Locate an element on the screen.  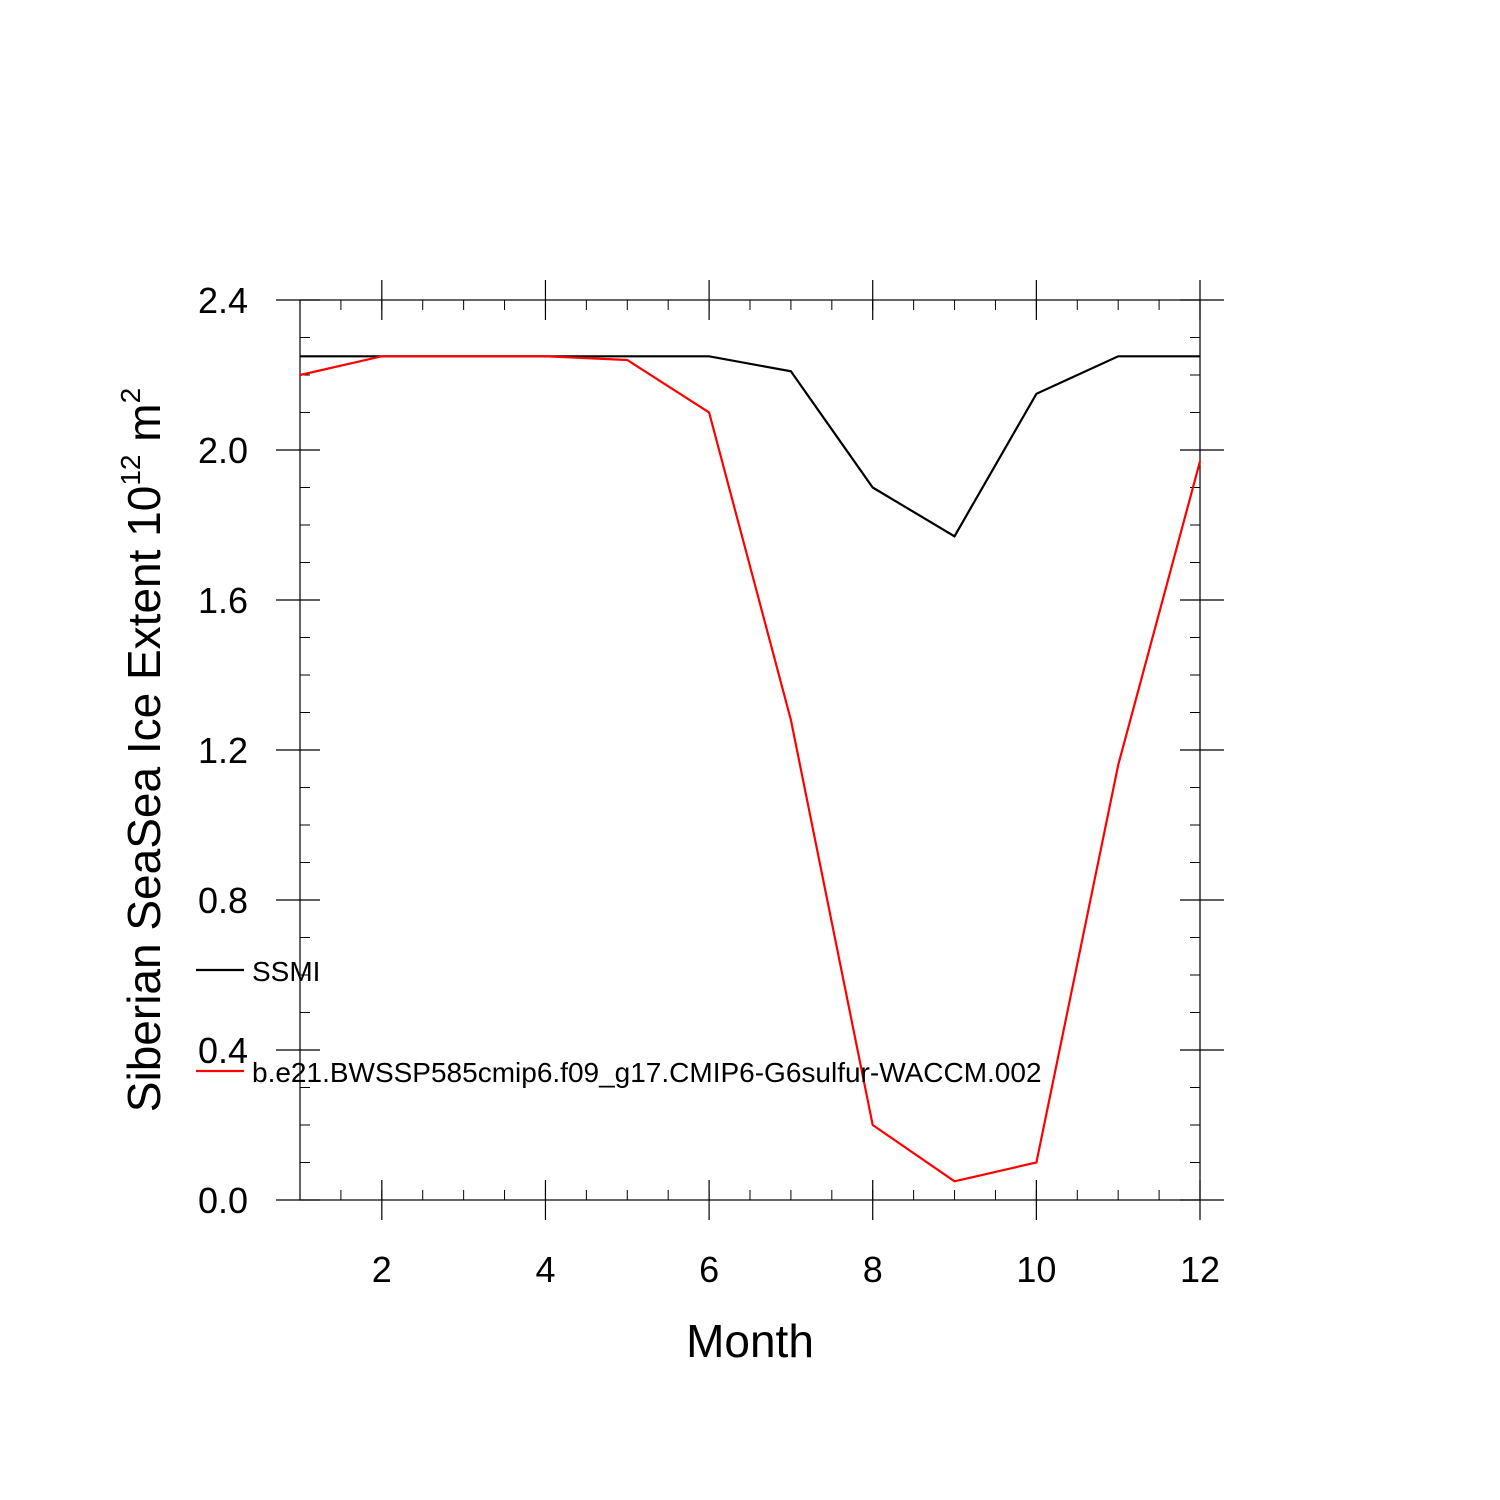
x-tick-label: 12 is located at coordinates (1200, 1269).